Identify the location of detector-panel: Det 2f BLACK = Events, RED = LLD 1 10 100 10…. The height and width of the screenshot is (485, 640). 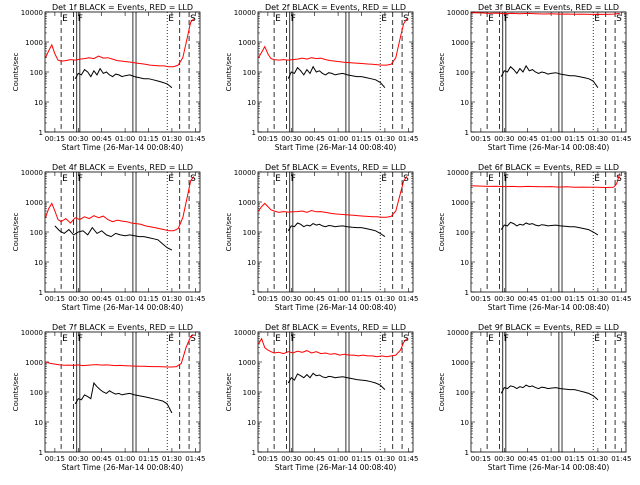
(321, 77).